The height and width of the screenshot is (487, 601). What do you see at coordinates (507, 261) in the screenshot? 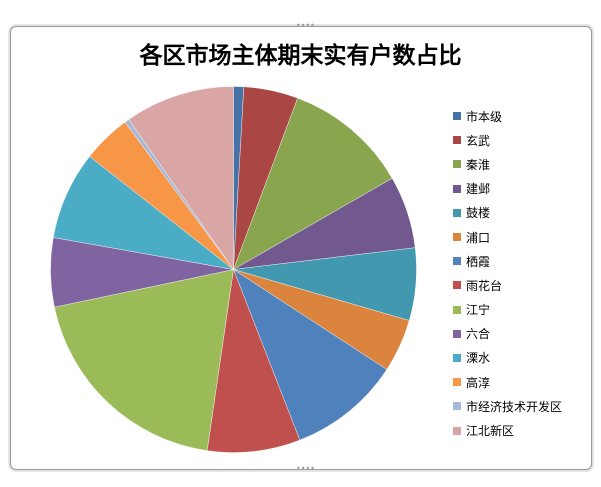
I see `legend-item: 栖霞` at bounding box center [507, 261].